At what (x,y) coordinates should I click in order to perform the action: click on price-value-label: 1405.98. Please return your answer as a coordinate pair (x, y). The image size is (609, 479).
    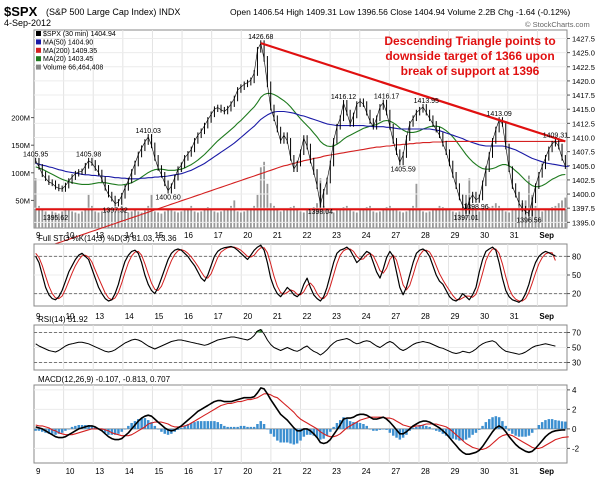
    Looking at the image, I should click on (88, 155).